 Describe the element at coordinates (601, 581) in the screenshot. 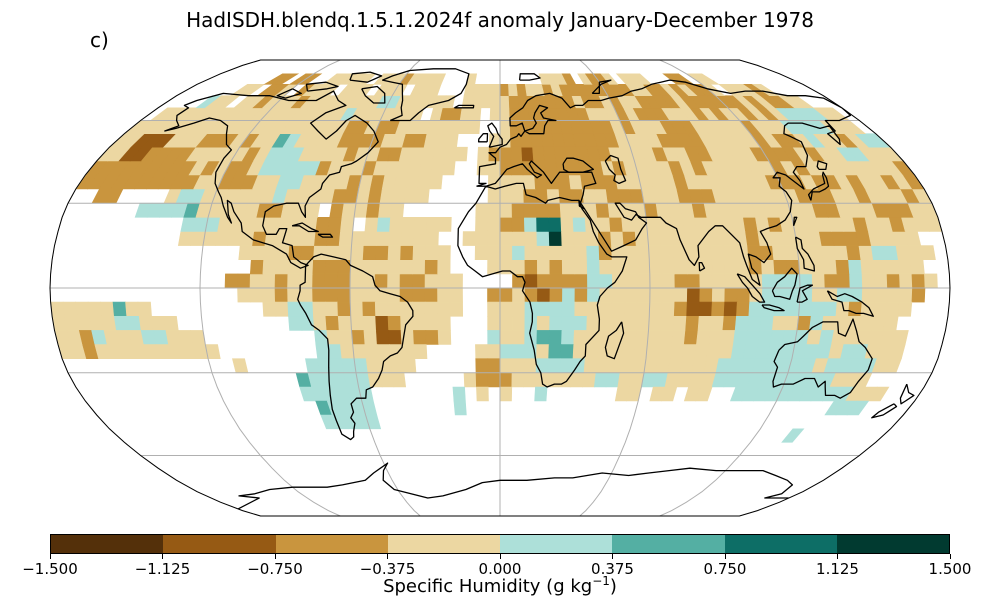

I see `colorbar-label-exponent: −1` at that location.